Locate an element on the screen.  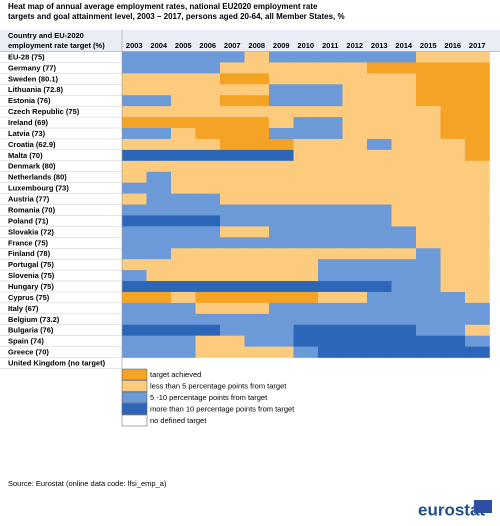
row-label: Finland (78) is located at coordinates (29, 253).